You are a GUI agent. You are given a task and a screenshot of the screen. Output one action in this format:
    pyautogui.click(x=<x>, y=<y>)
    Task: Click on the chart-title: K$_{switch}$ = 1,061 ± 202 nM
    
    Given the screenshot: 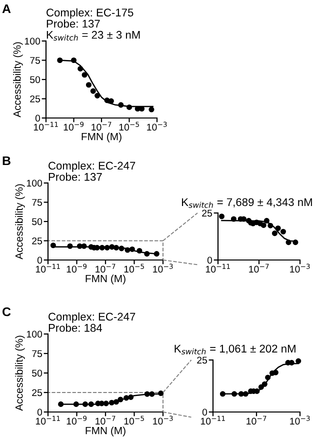 What is the action you would take?
    pyautogui.click(x=235, y=349)
    